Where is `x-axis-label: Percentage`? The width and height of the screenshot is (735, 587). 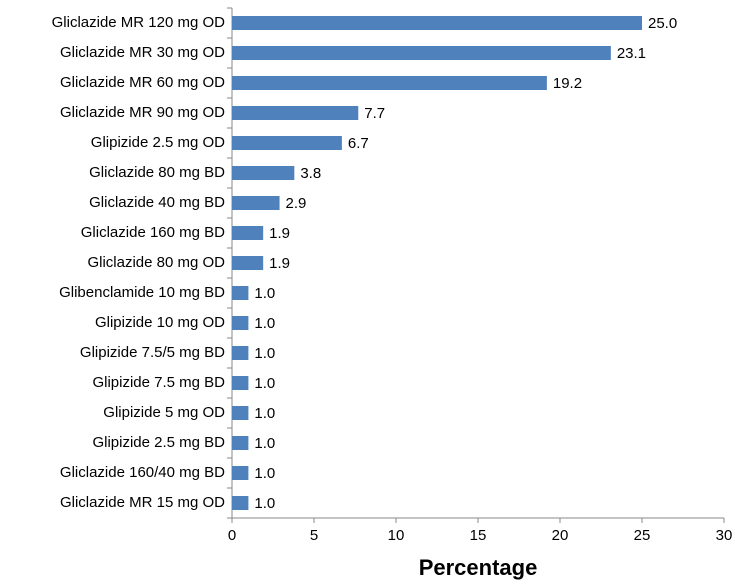 x-axis-label: Percentage is located at coordinates (478, 567).